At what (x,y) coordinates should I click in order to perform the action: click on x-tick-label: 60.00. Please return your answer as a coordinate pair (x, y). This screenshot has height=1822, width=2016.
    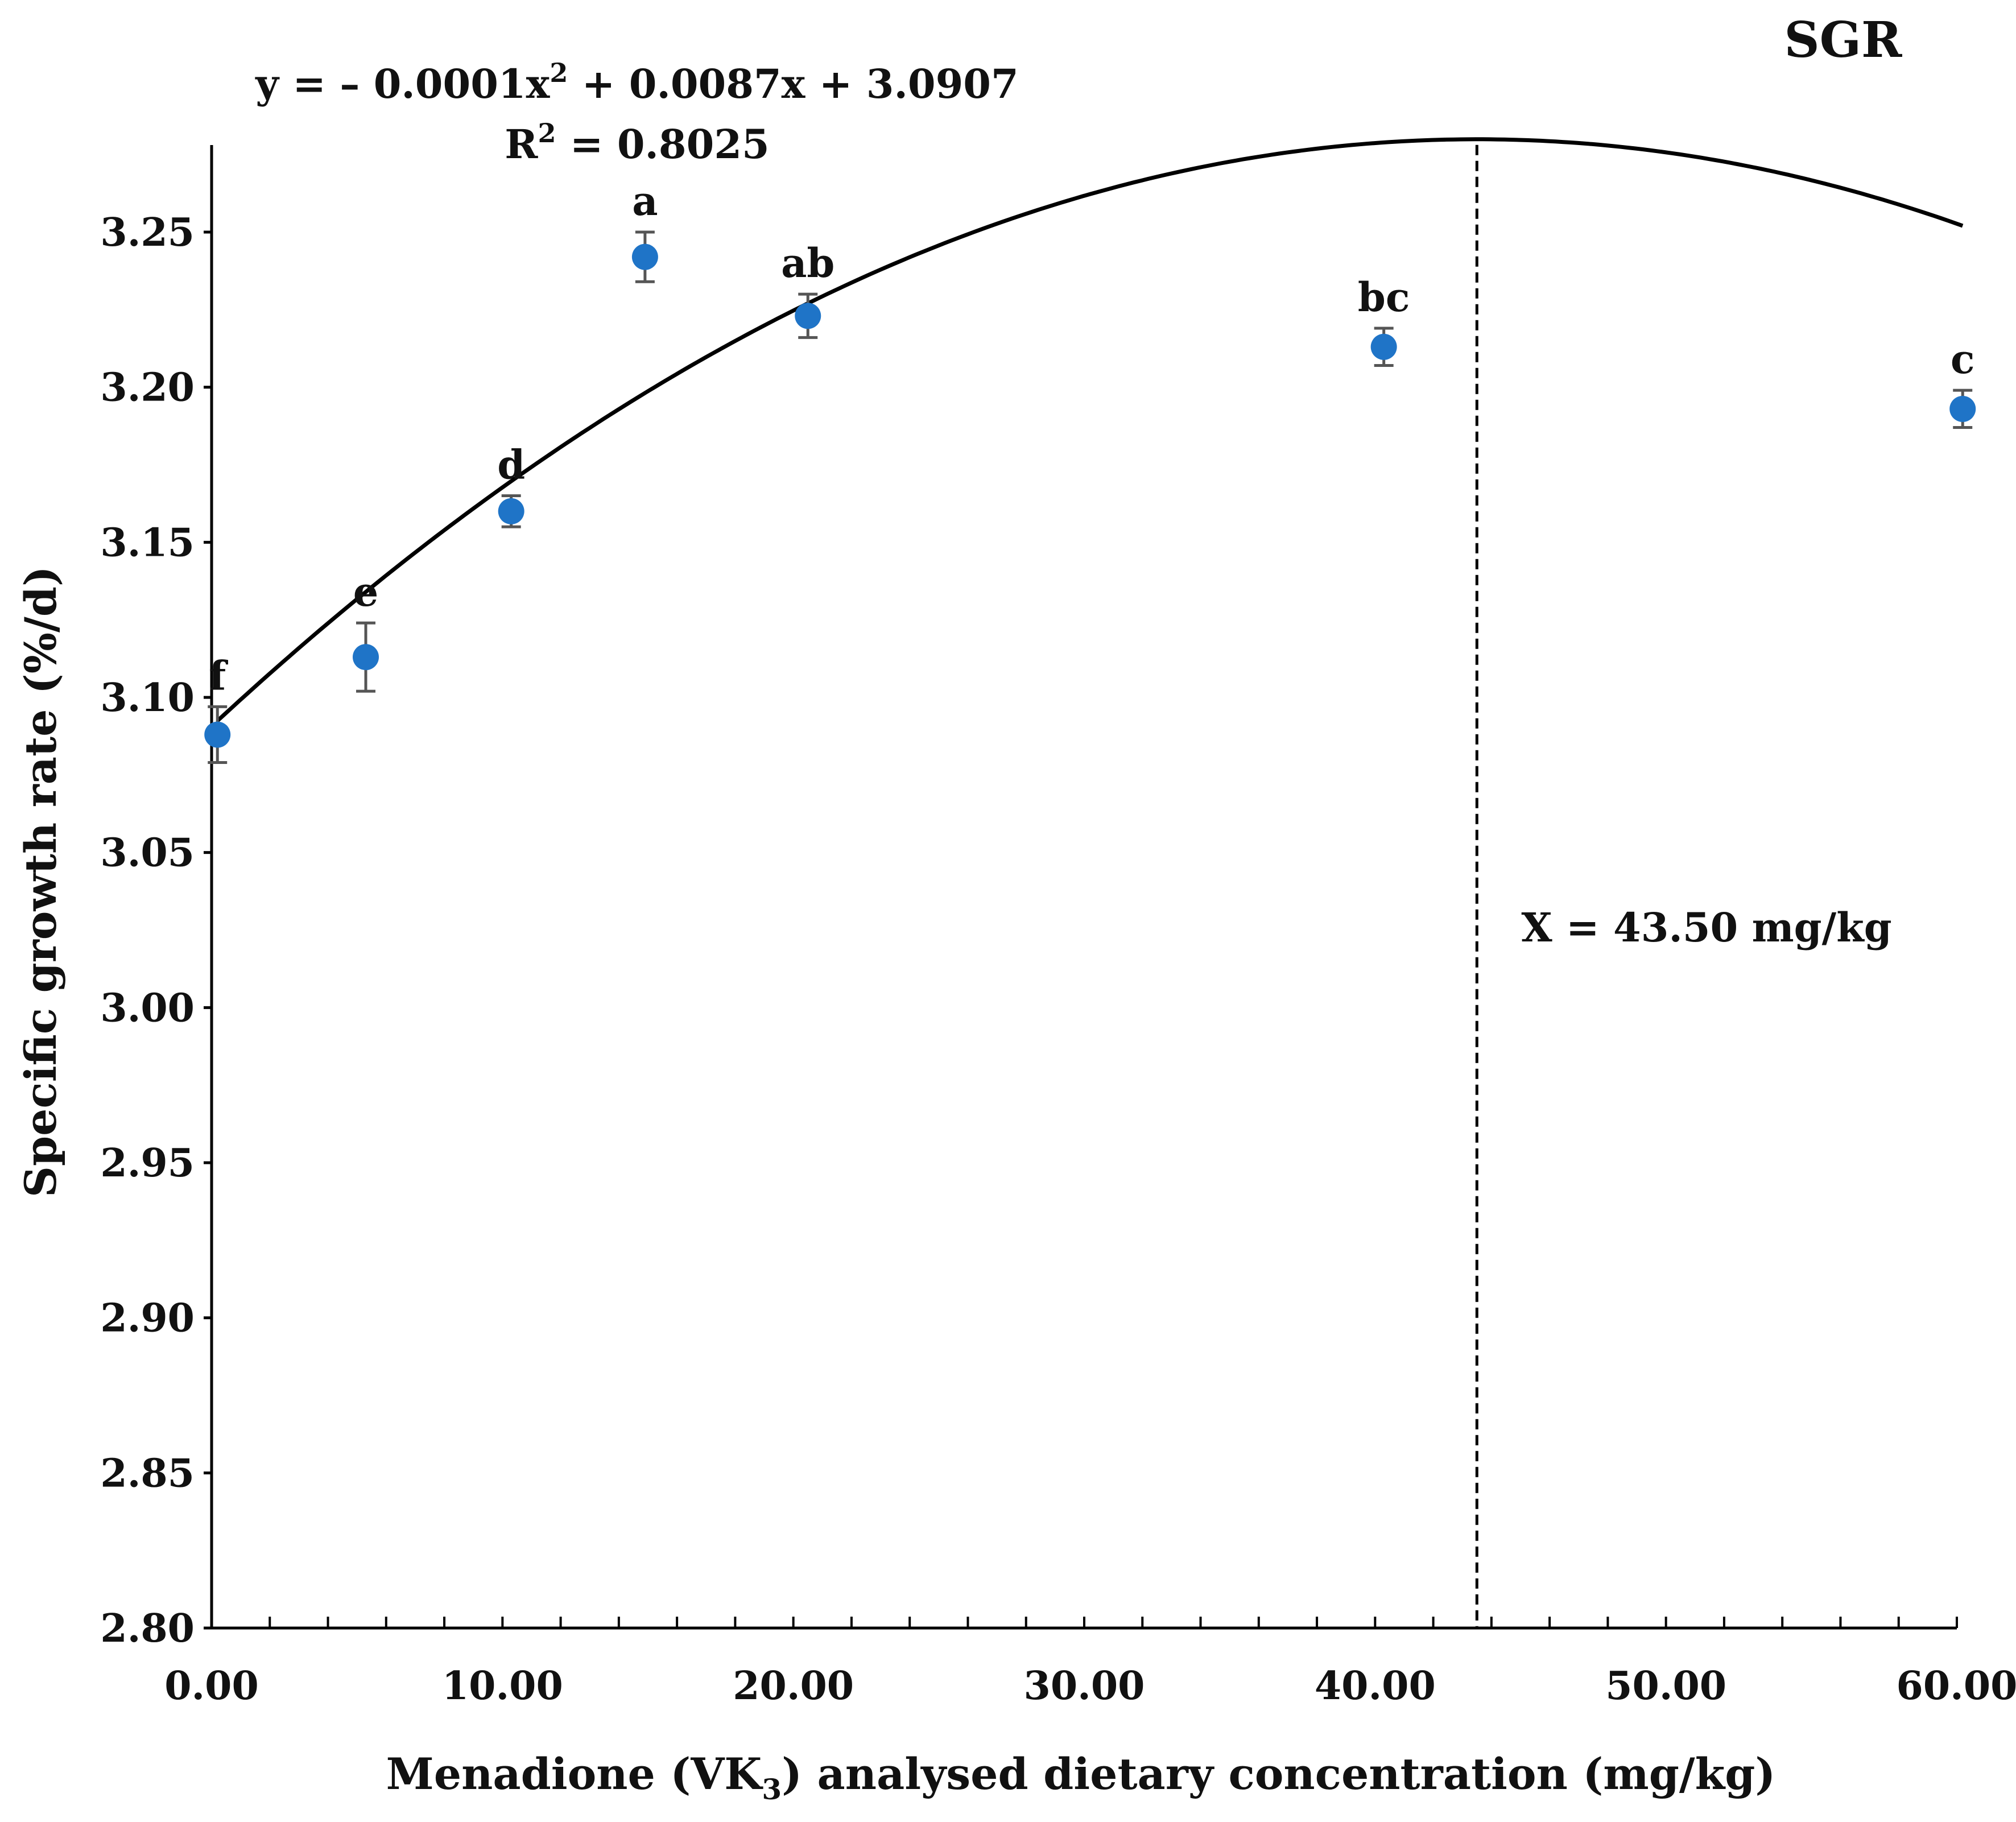
    Looking at the image, I should click on (1956, 1686).